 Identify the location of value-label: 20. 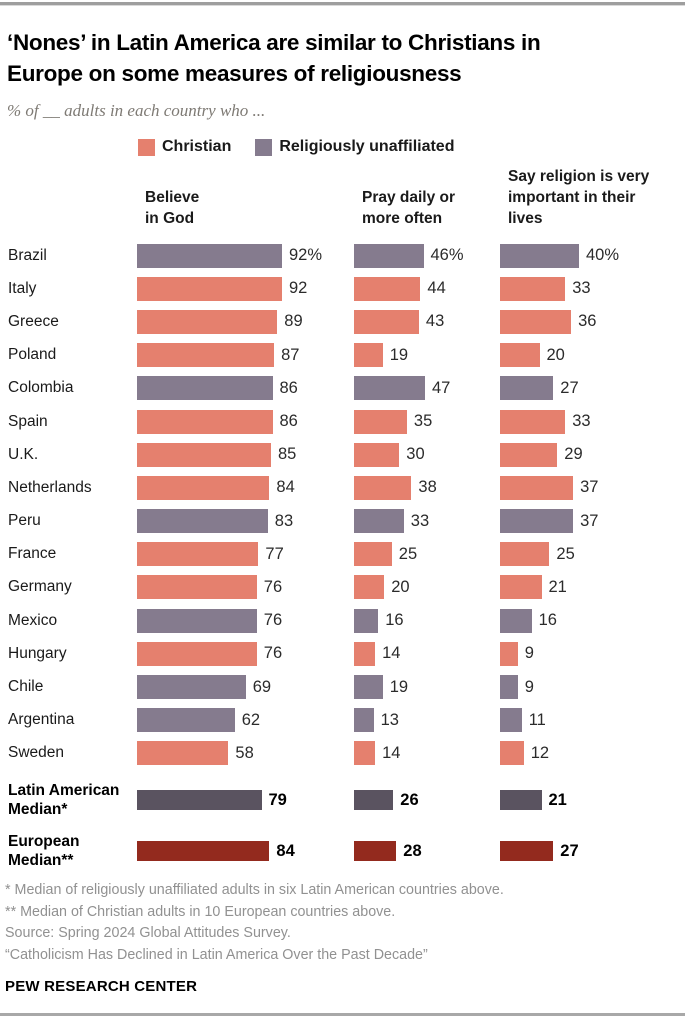
(555, 354).